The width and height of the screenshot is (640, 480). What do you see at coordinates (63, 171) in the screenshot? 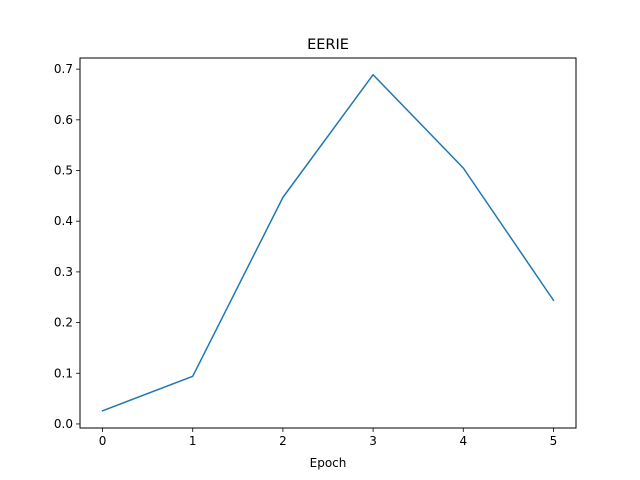
I see `y-tick-label: 0.5` at bounding box center [63, 171].